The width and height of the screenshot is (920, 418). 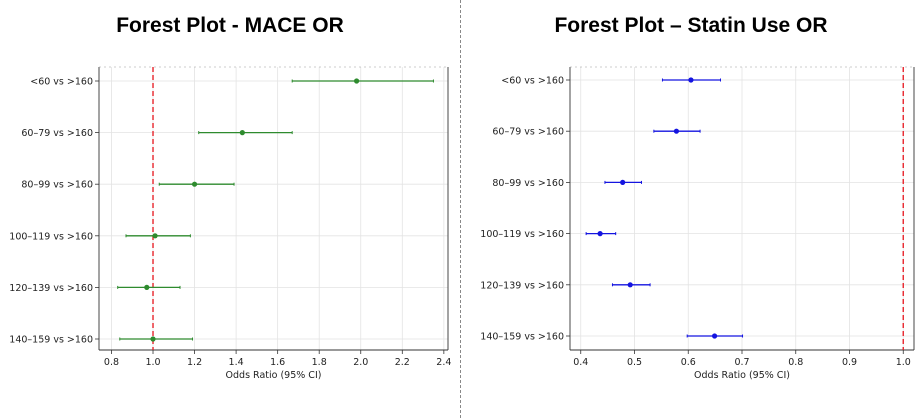 What do you see at coordinates (360, 362) in the screenshot?
I see `x-tick-label: 2.0` at bounding box center [360, 362].